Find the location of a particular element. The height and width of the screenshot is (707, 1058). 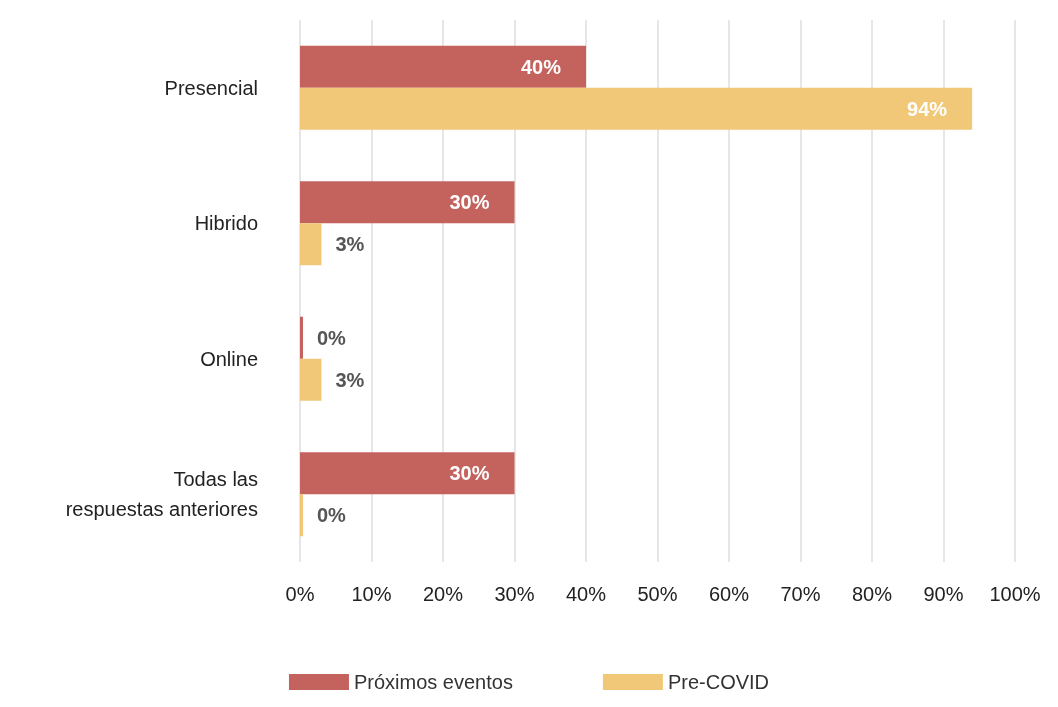

x-tick-label: 40% is located at coordinates (586, 594).